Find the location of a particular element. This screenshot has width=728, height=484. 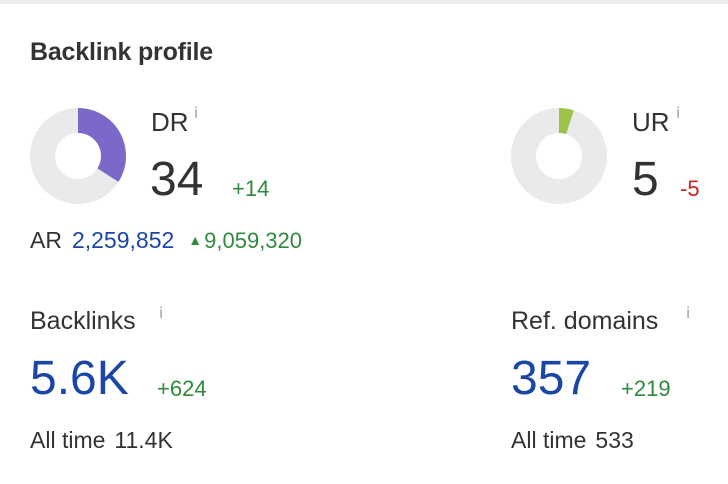

ref-domains-all-time-row: All time 533 is located at coordinates (572, 440).